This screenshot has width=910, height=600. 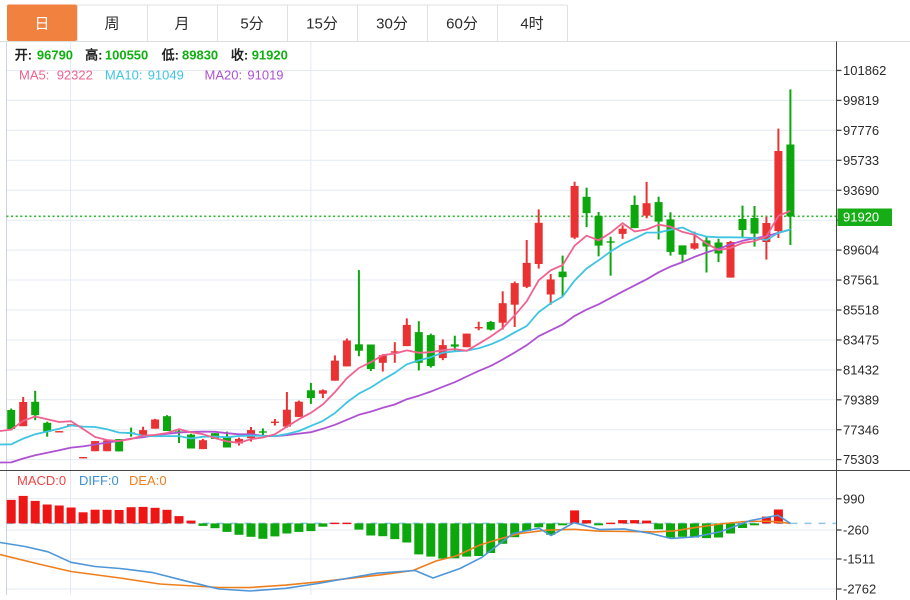 I want to click on svg-text: 96790, so click(x=55, y=55).